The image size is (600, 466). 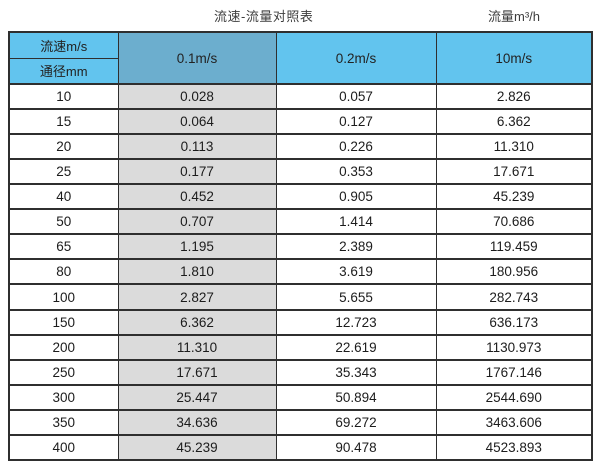 What do you see at coordinates (514, 272) in the screenshot?
I see `value-cell-10ms: 180.956` at bounding box center [514, 272].